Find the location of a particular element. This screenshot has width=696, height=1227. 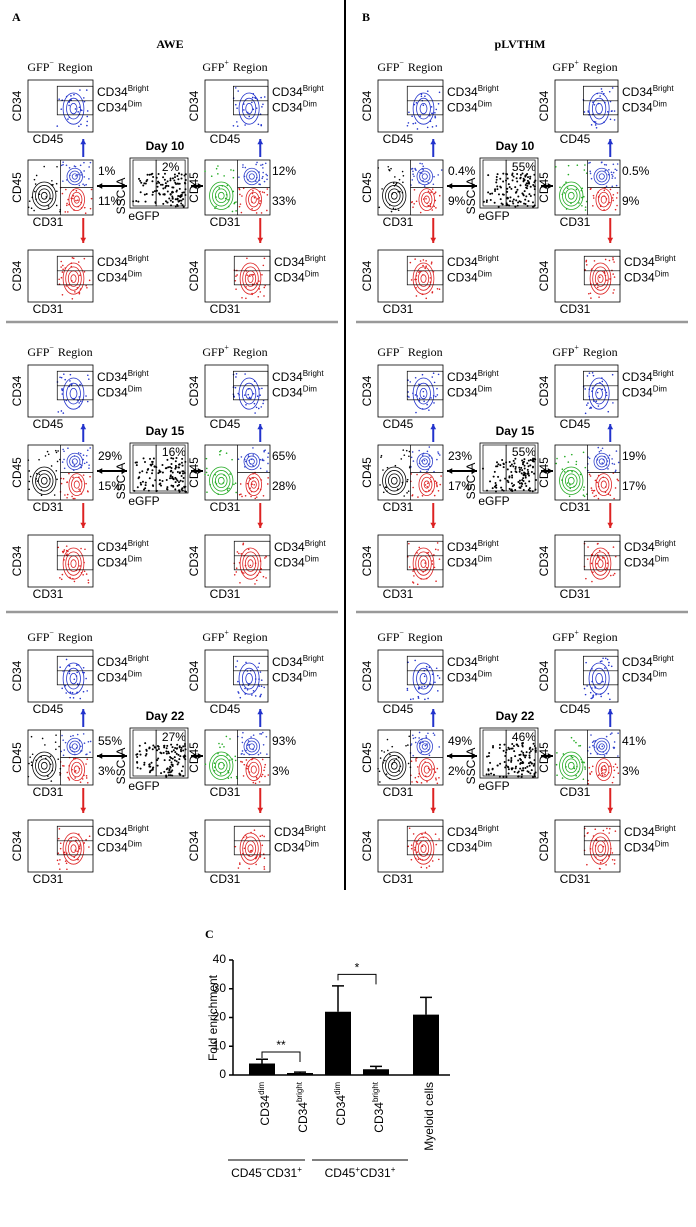

day-label: Day 15 is located at coordinates (515, 431).